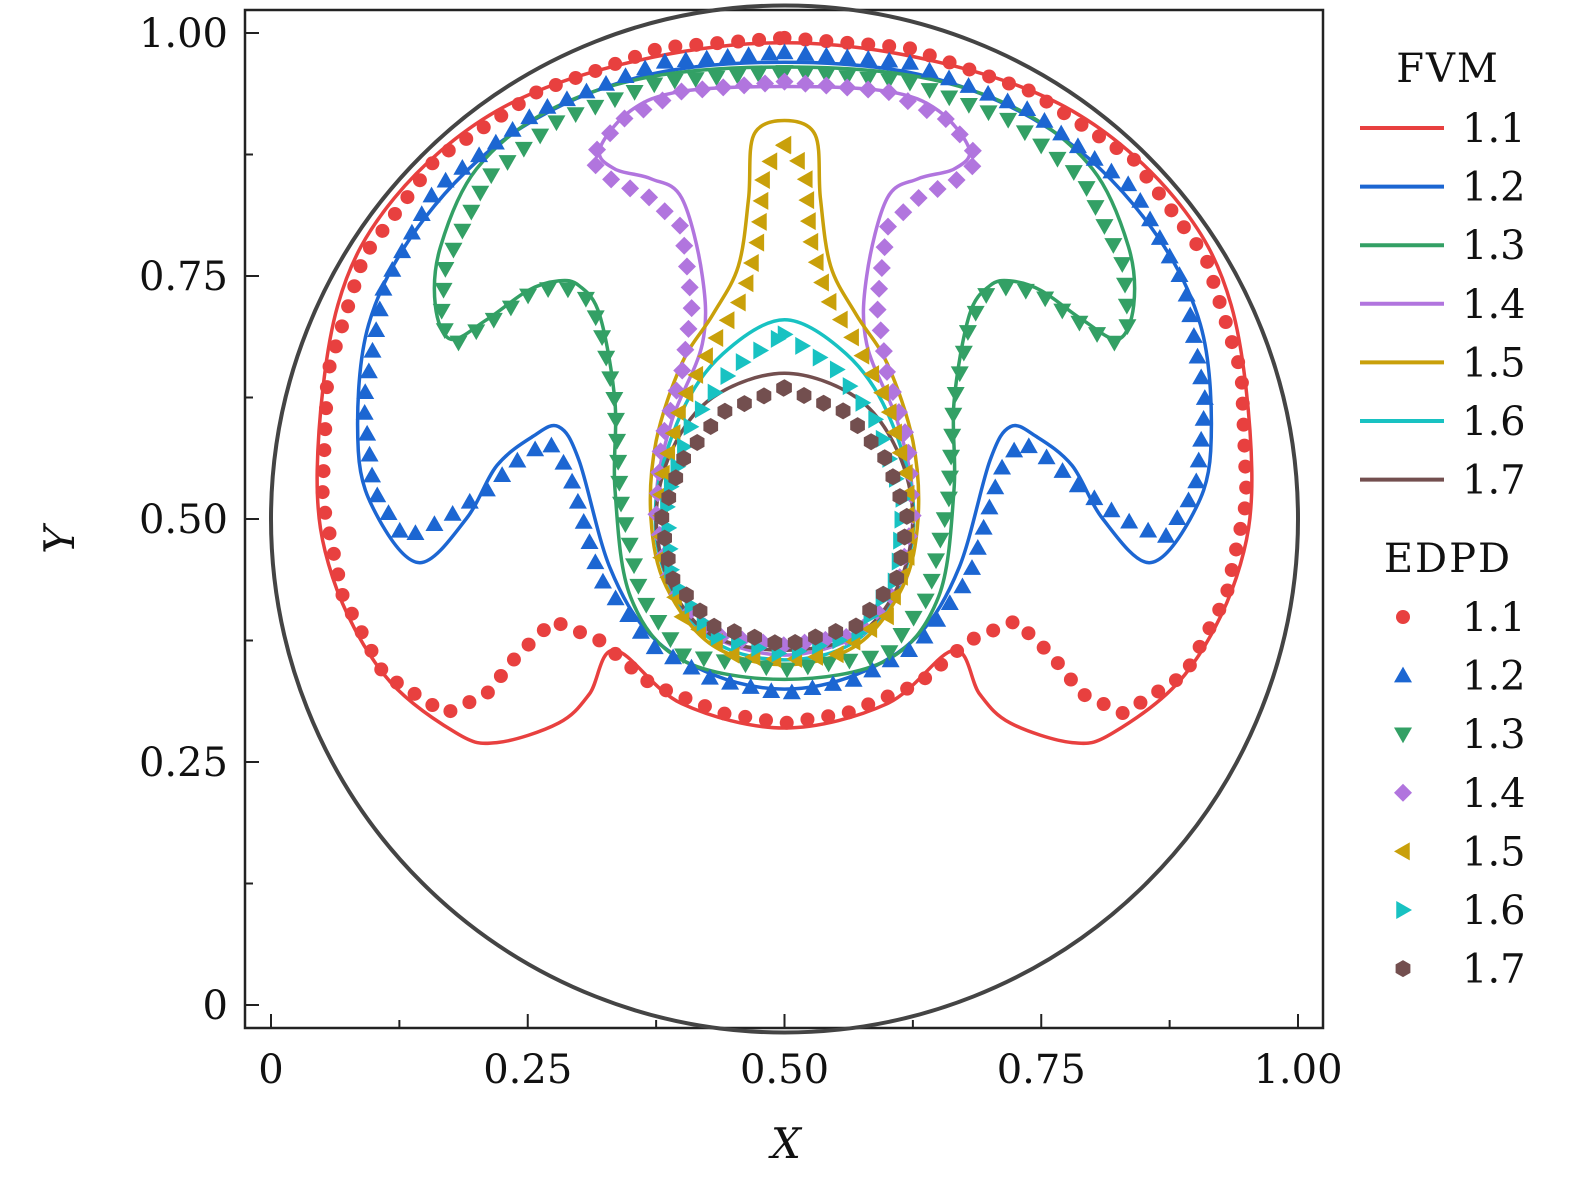 The image size is (1575, 1181). What do you see at coordinates (183, 34) in the screenshot?
I see `y-tick-label: 1.00` at bounding box center [183, 34].